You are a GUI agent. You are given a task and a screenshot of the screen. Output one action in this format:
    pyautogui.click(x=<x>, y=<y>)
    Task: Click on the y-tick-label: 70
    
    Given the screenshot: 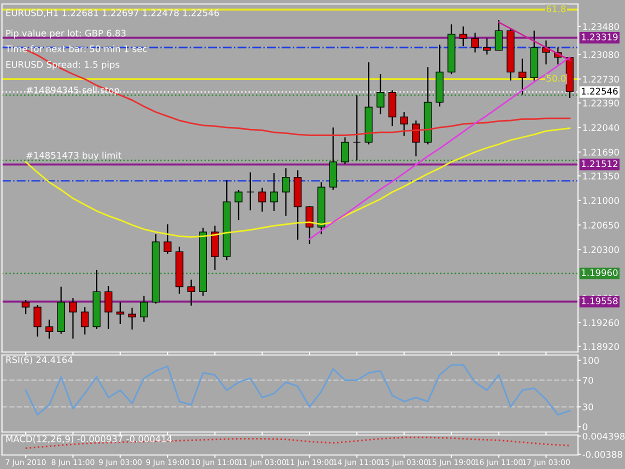 What is the action you would take?
    pyautogui.click(x=588, y=380)
    